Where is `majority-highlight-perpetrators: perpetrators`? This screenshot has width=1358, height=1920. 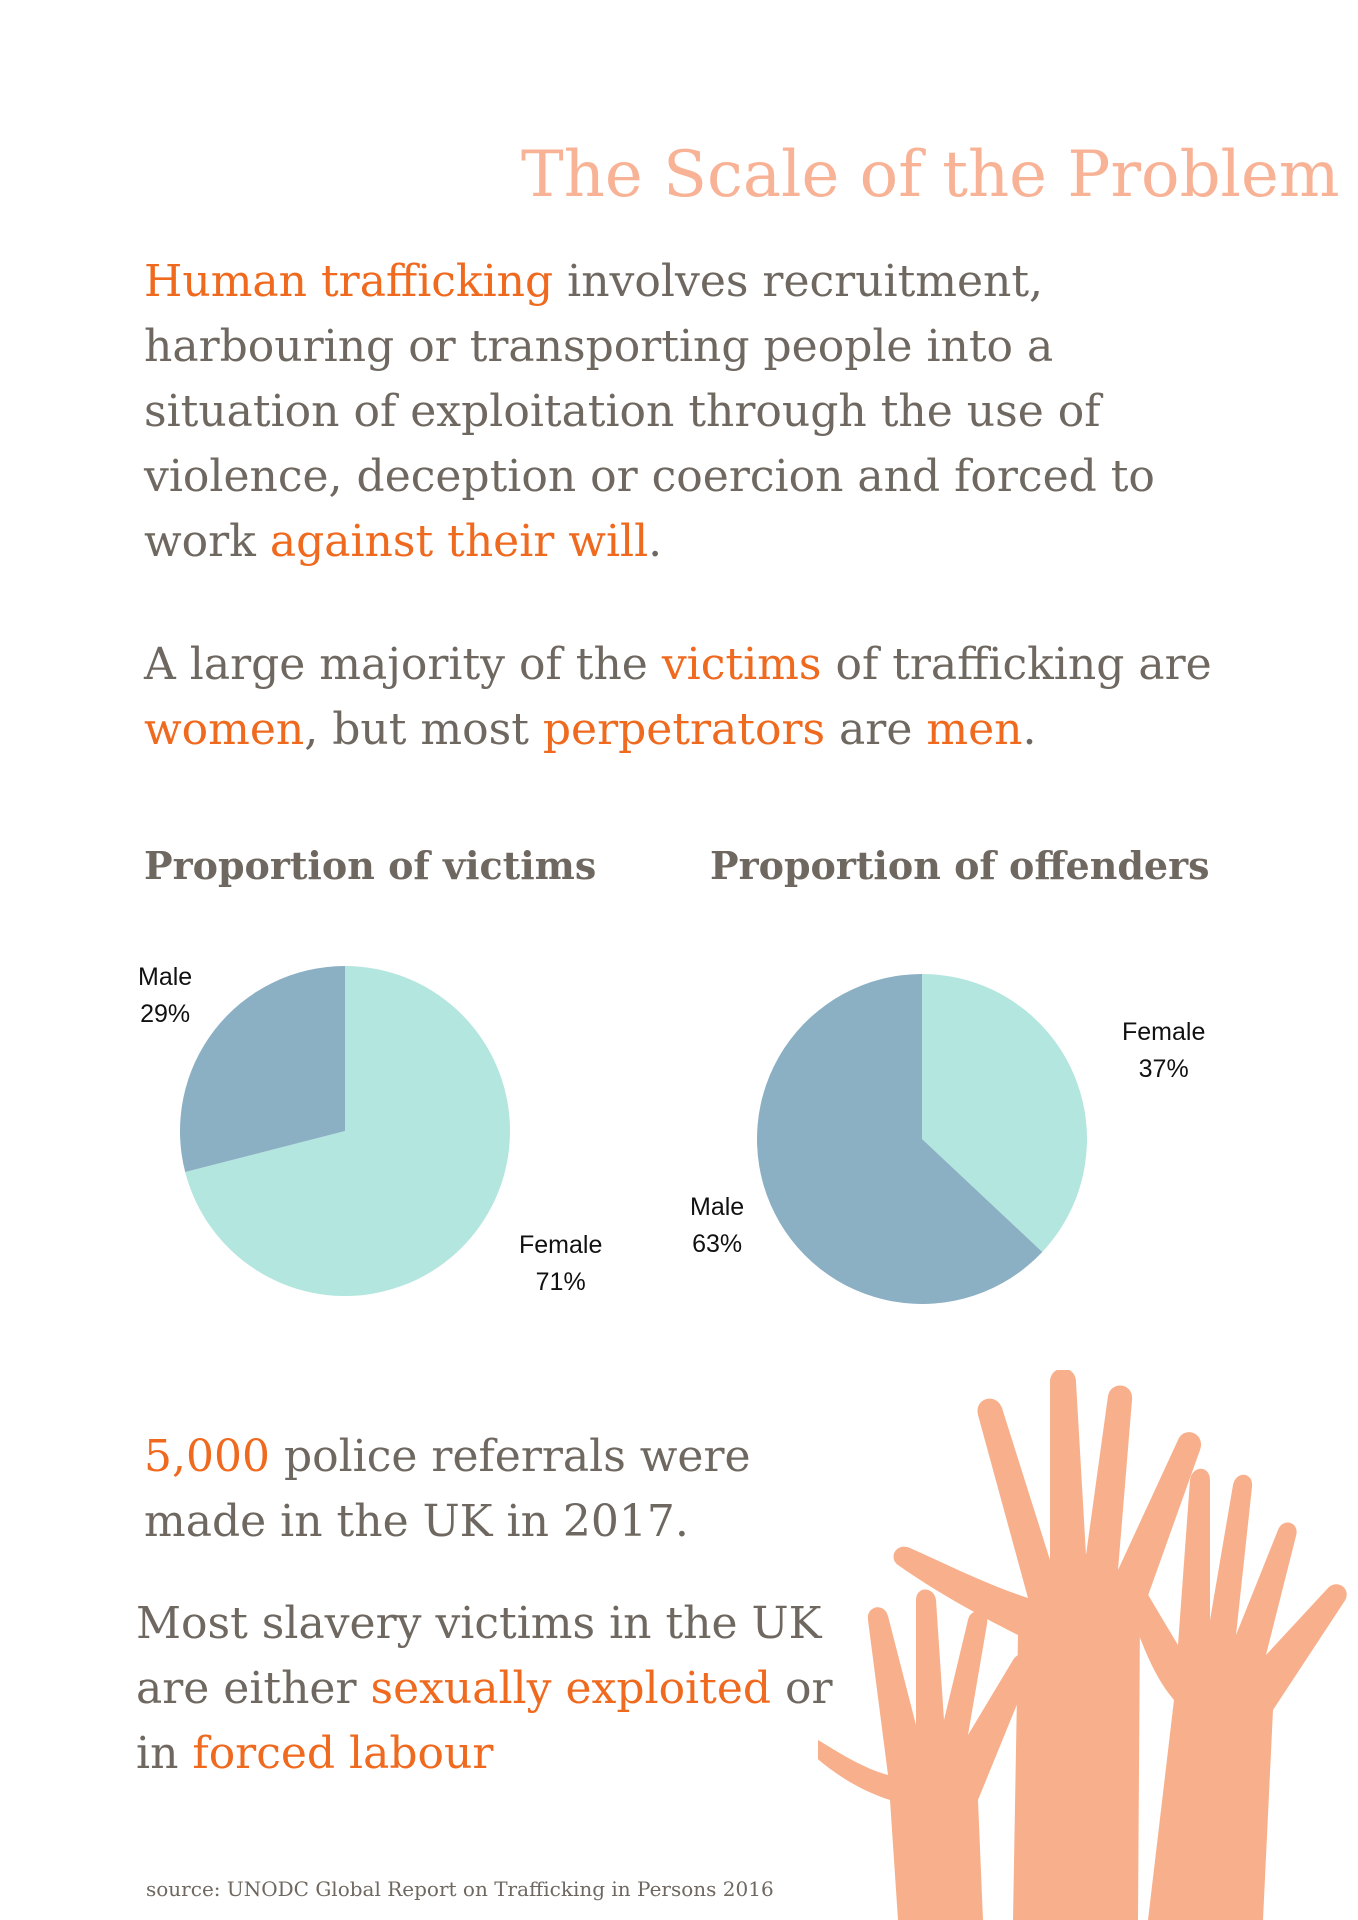 majority-highlight-perpetrators: perpetrators is located at coordinates (684, 729).